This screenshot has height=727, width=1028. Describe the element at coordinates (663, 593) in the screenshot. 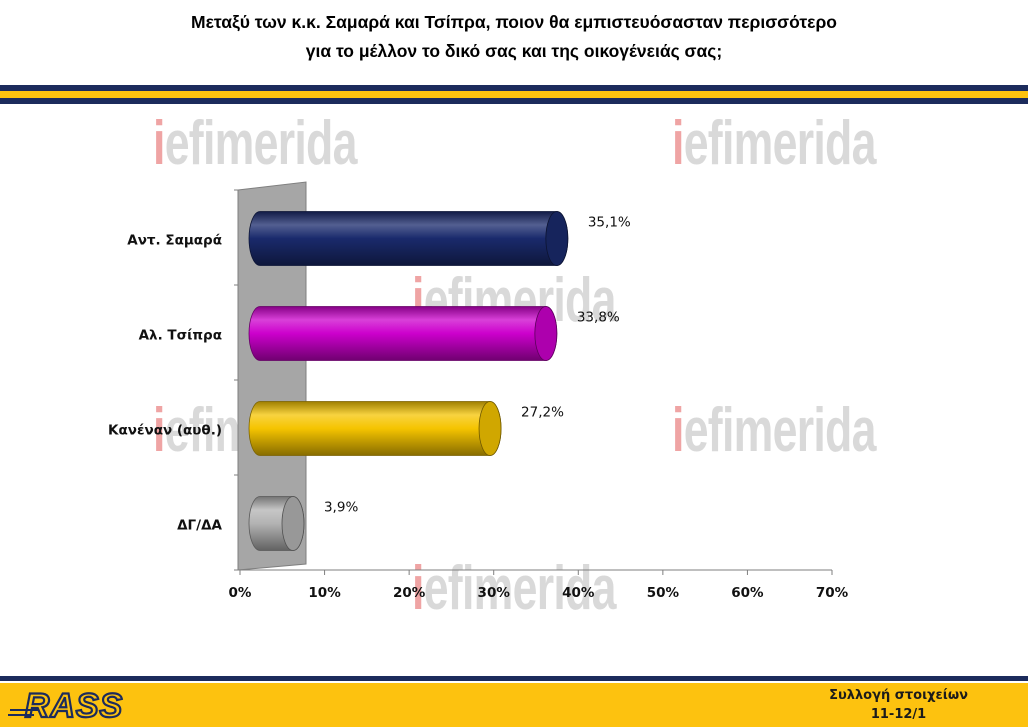

I see `x-tick-label: 50%` at that location.